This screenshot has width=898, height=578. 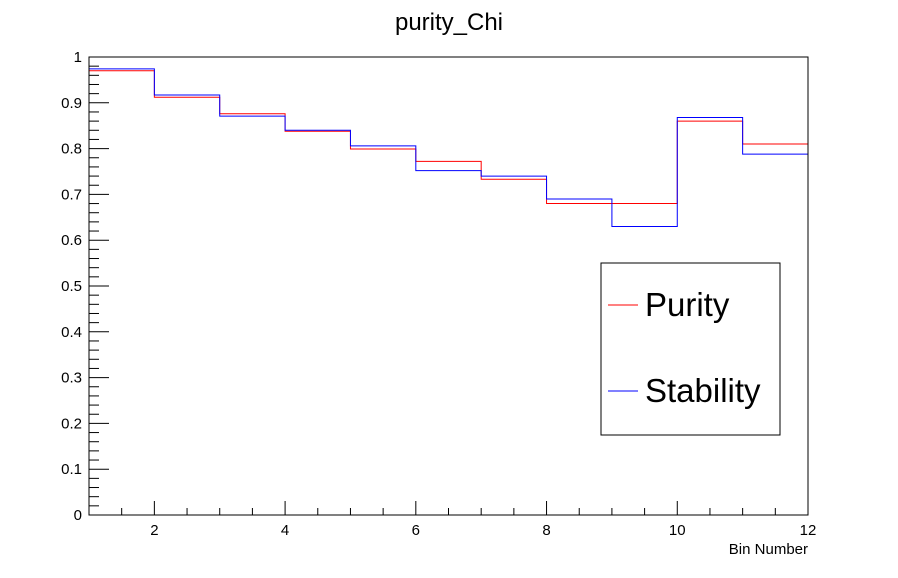 I want to click on y-tick-label: 0.7, so click(x=71, y=194).